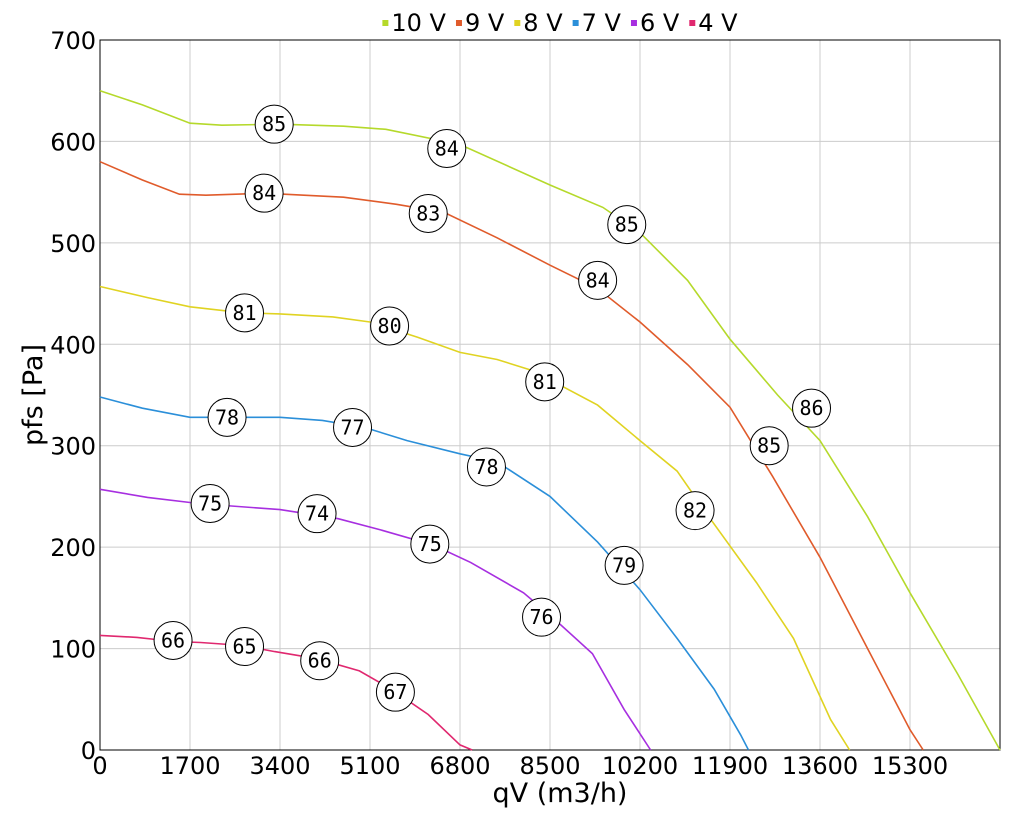 The image size is (1020, 820). I want to click on y-tick-label: 700, so click(73, 41).